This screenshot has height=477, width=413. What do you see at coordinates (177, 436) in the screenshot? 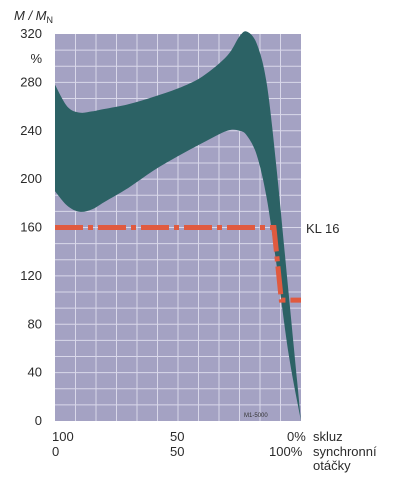
I see `x-tick-slip-50: 50` at bounding box center [177, 436].